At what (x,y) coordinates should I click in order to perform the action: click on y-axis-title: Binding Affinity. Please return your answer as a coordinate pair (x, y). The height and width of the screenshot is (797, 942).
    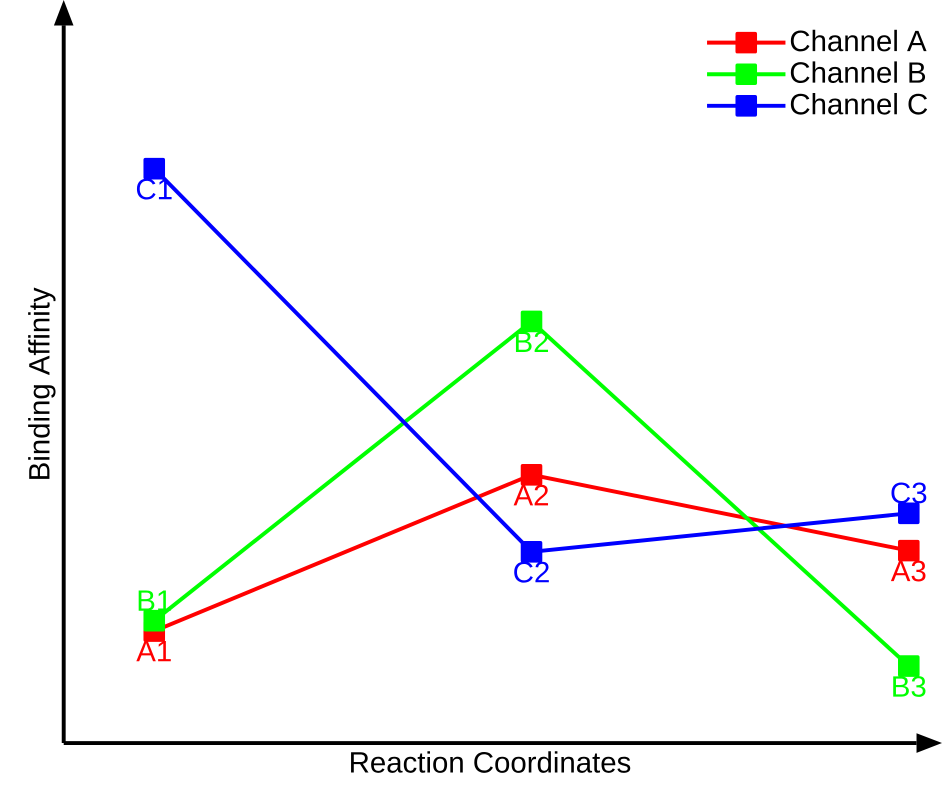
    Looking at the image, I should click on (42, 383).